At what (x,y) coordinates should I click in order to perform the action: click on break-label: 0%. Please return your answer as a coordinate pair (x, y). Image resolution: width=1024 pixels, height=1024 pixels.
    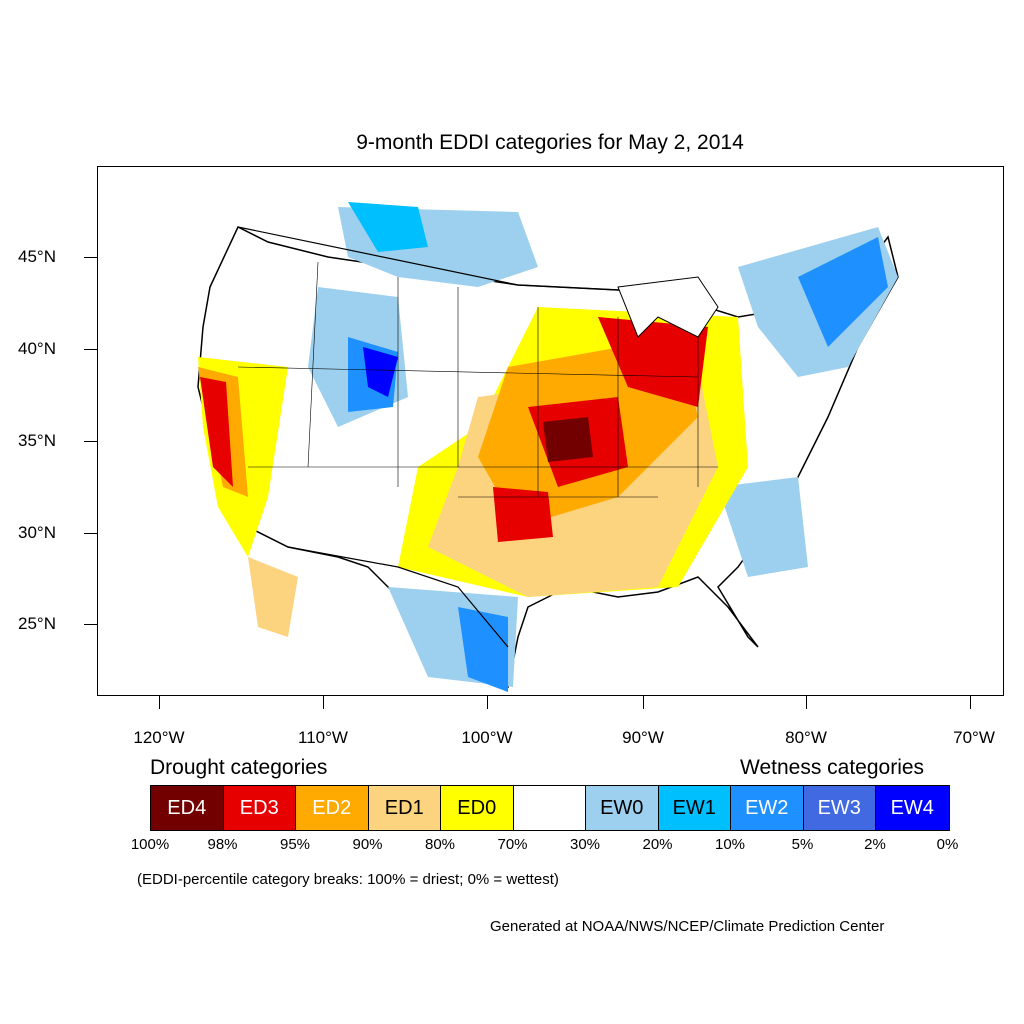
    Looking at the image, I should click on (947, 844).